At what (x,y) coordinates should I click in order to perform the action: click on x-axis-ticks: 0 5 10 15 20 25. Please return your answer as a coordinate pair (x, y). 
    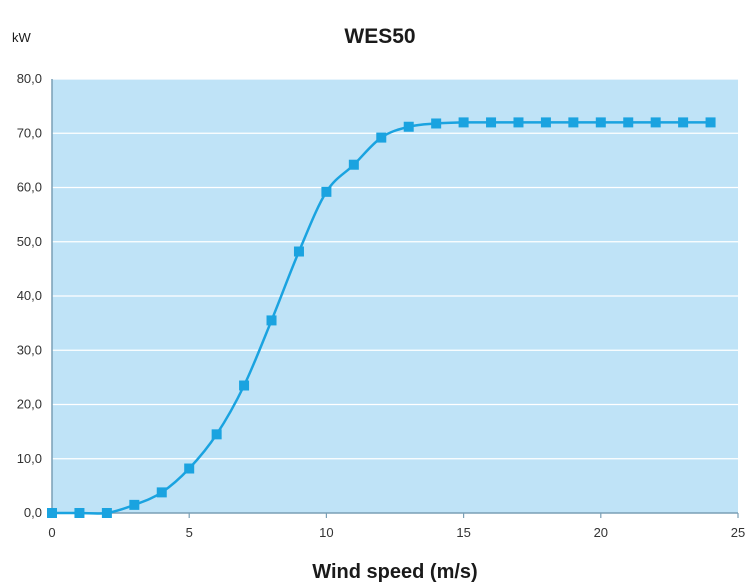
    Looking at the image, I should click on (396, 526).